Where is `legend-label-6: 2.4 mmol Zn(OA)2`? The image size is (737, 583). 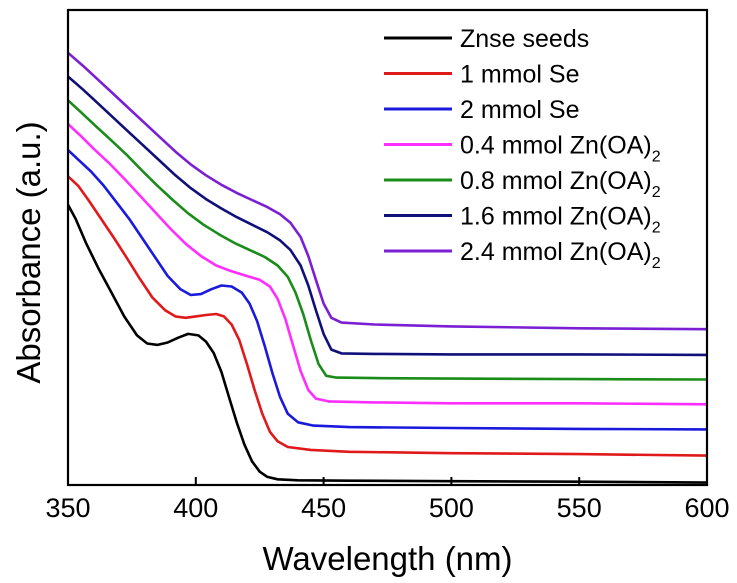 legend-label-6: 2.4 mmol Zn(OA)2 is located at coordinates (560, 255).